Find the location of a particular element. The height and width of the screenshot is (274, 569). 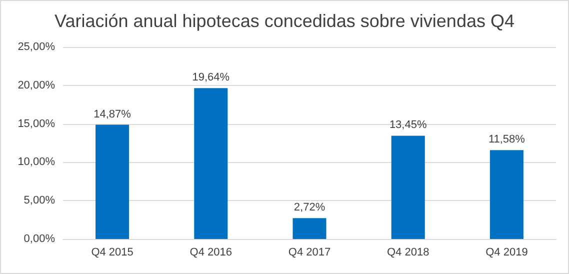

x-tick-label: Q4 2018 is located at coordinates (408, 252).